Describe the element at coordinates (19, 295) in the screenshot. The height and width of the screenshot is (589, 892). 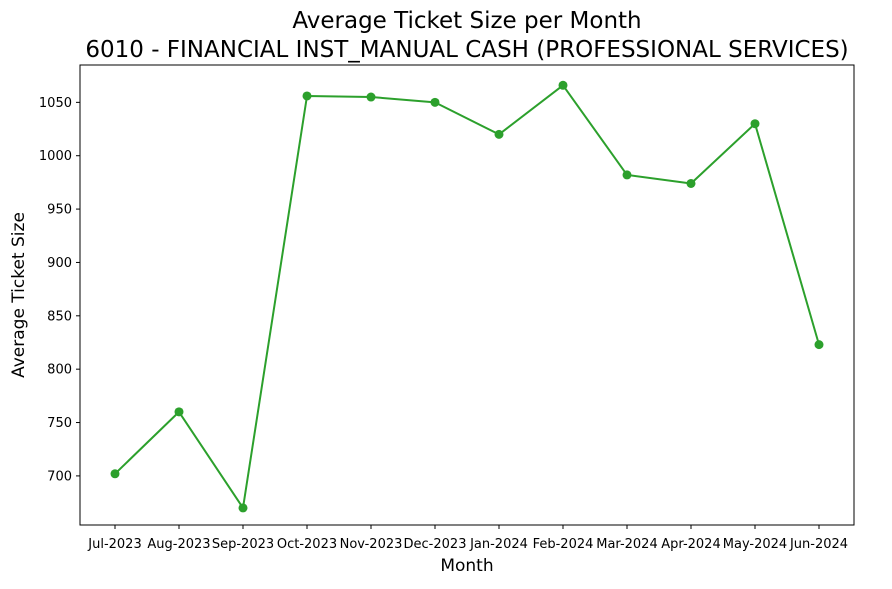
I see `y-axis-label: Average Ticket Size` at that location.